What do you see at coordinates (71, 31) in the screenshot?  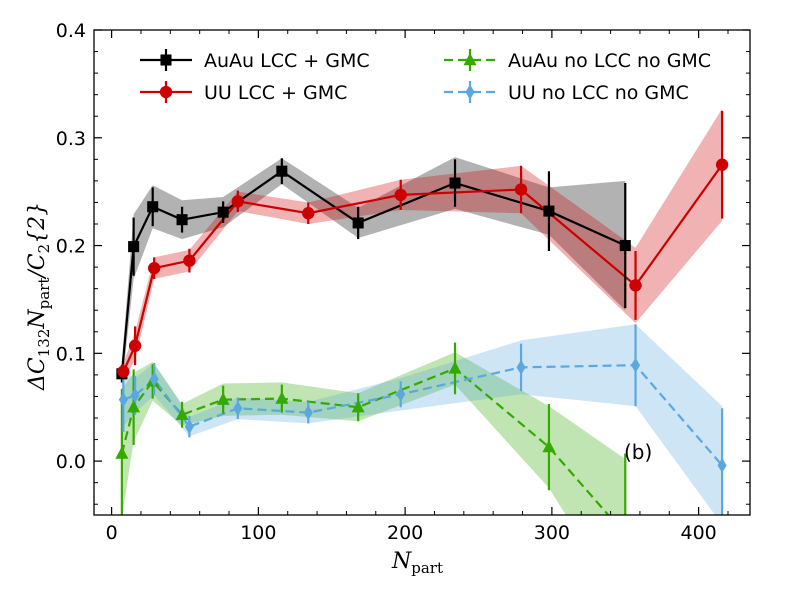 I see `y-tick-label: 0.4` at bounding box center [71, 31].